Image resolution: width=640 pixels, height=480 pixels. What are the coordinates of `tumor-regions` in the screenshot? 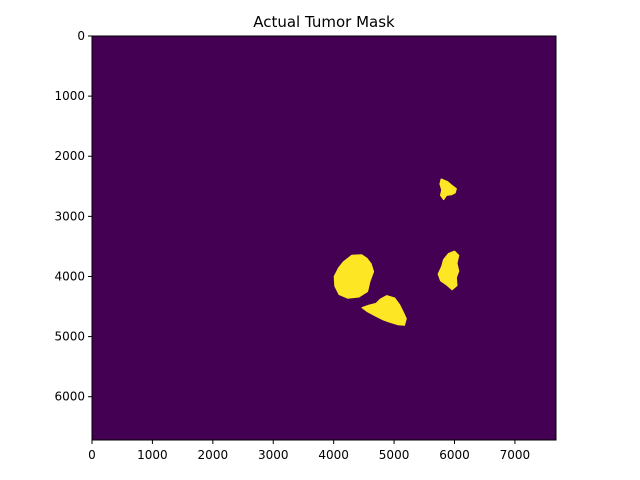 It's located at (396, 252).